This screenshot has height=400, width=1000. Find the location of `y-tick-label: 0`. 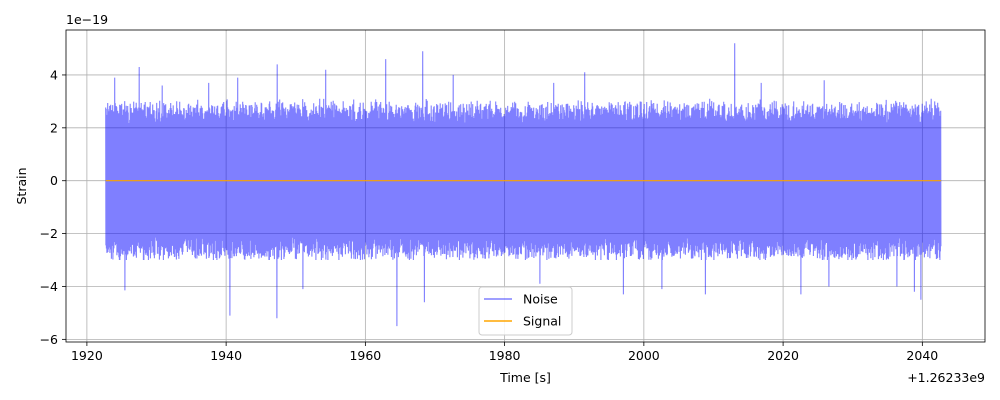

y-tick-label: 0 is located at coordinates (54, 180).